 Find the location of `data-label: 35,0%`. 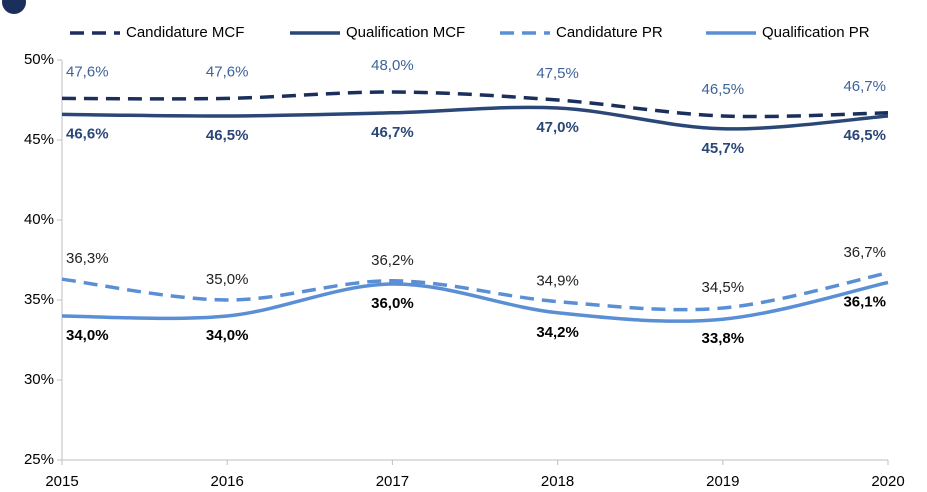

data-label: 35,0% is located at coordinates (227, 279).